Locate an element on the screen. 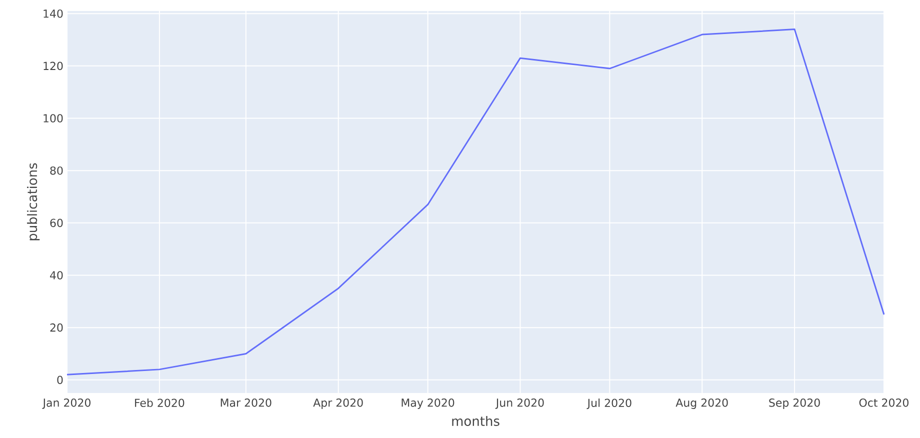 The width and height of the screenshot is (920, 438). x-tick-label: Oct 2020 is located at coordinates (883, 402).